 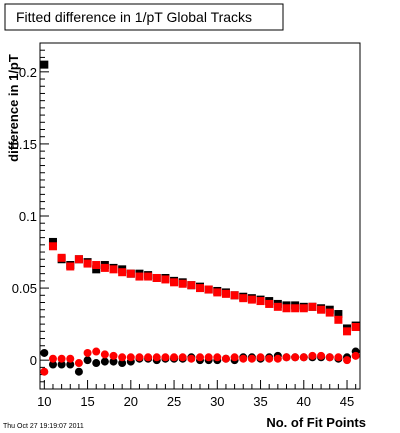 What do you see at coordinates (347, 401) in the screenshot?
I see `x-tick-label: 45` at bounding box center [347, 401].